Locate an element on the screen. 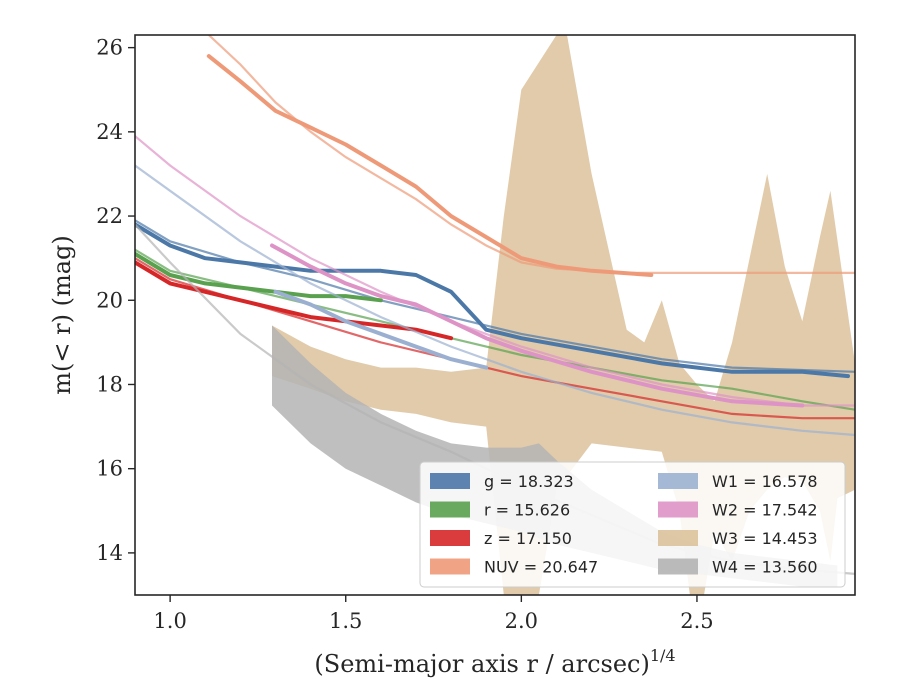 The image size is (900, 700). x-axis-title-text: (Semi-major axis r / arcsec) is located at coordinates (481, 664).